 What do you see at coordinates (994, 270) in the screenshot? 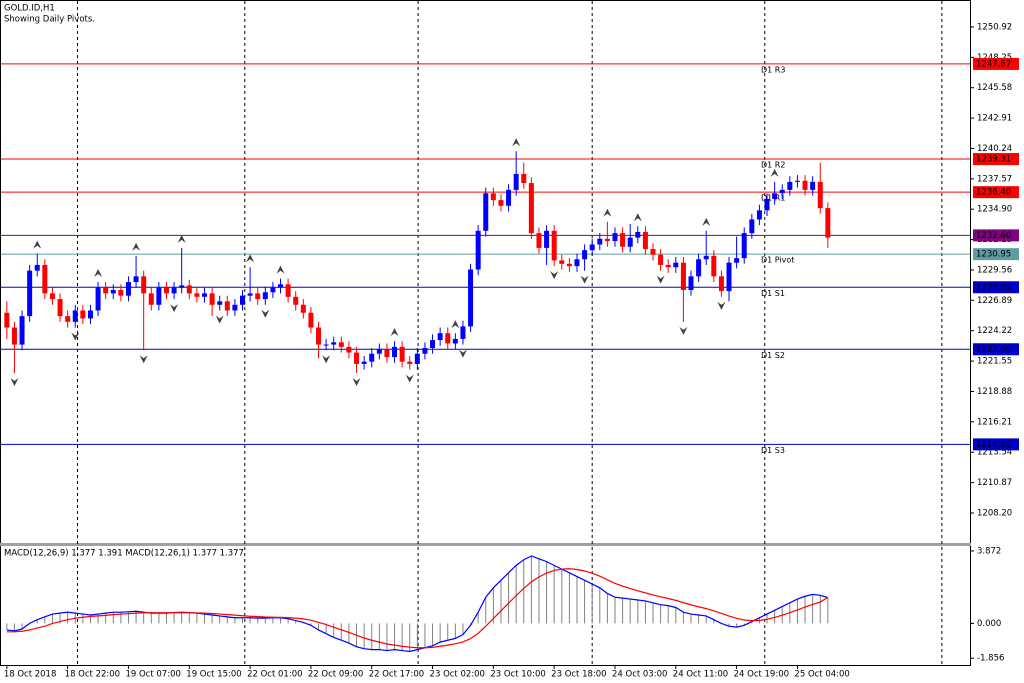
I see `y-tick-label: 1229.56` at bounding box center [994, 270].